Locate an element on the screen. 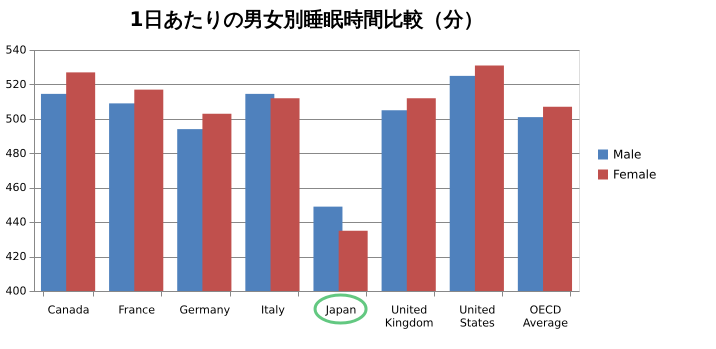 Image resolution: width=716 pixels, height=349 pixels. x-tick-label: Canada is located at coordinates (69, 310).